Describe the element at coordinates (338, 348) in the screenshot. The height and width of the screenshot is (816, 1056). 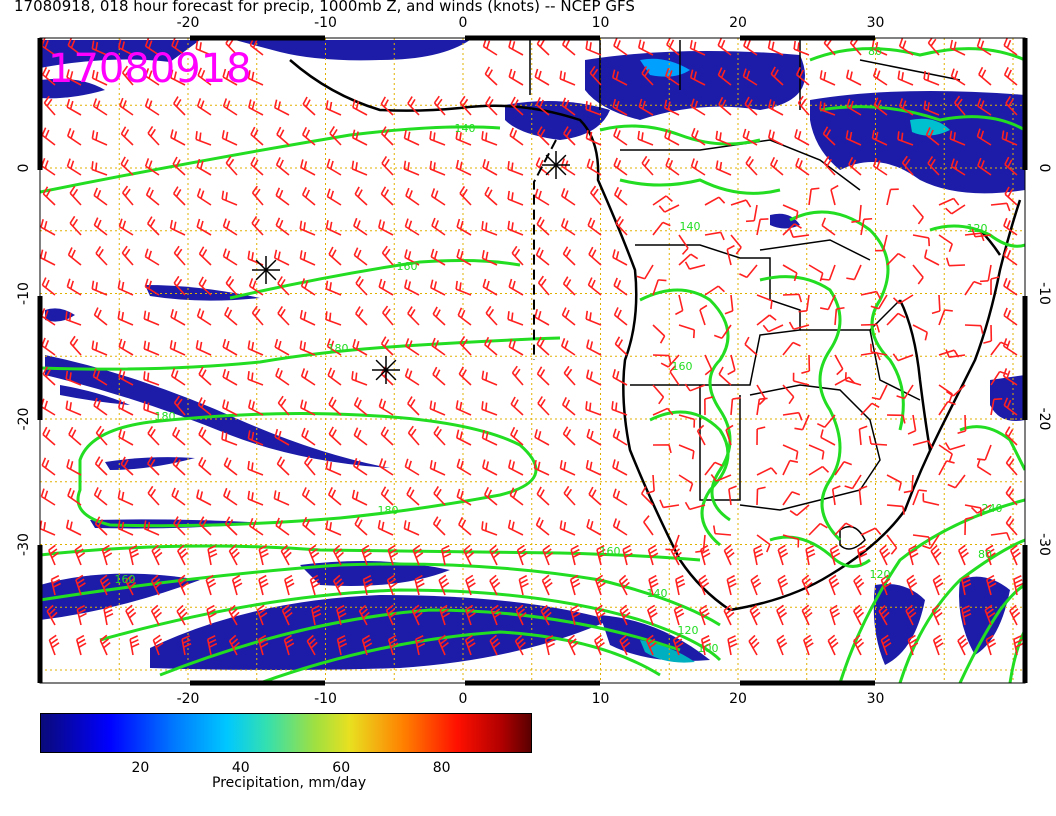
I see `contour-label: 180` at that location.